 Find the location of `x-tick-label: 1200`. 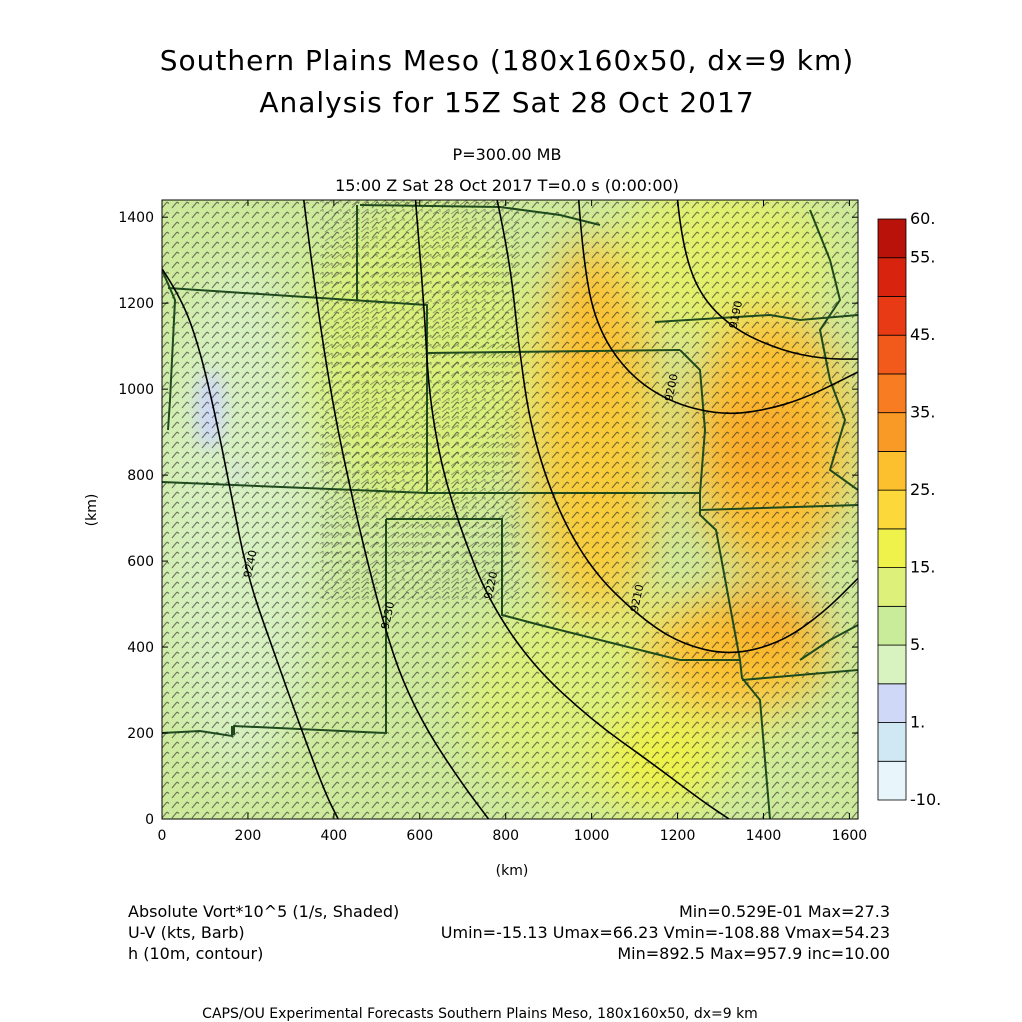

x-tick-label: 1200 is located at coordinates (678, 836).